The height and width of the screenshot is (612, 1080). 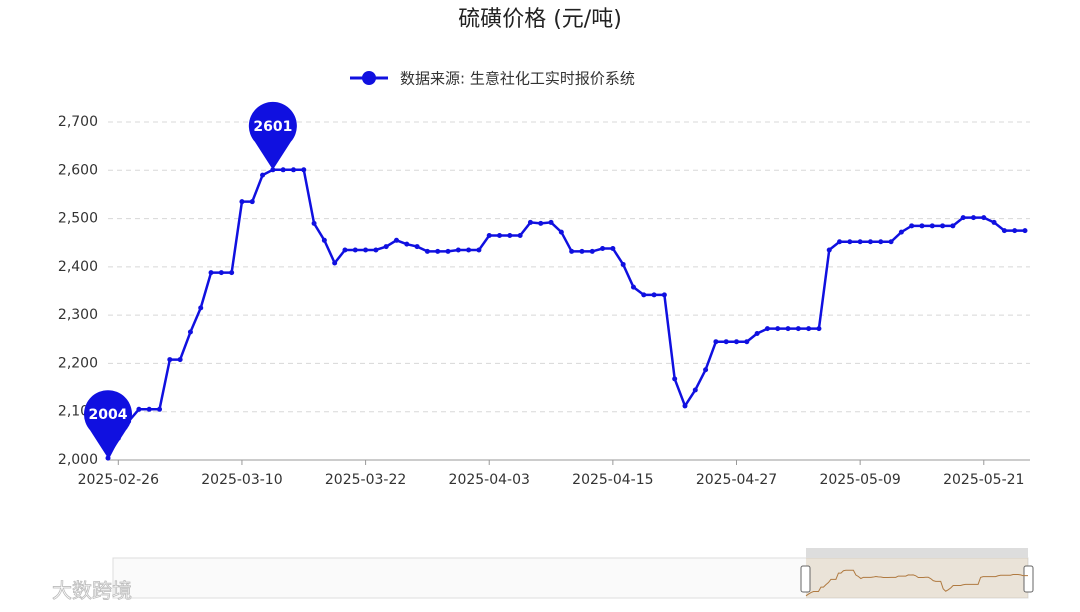 I want to click on data-zoom, so click(x=573, y=573).